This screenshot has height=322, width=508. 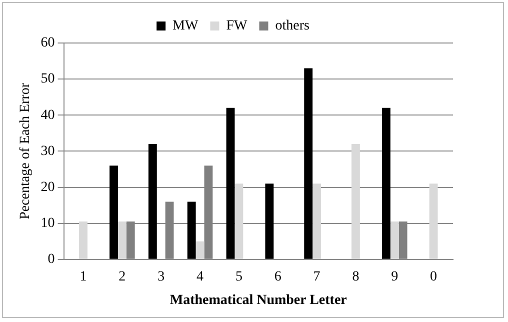 What do you see at coordinates (122, 276) in the screenshot?
I see `x-tick-label: 2` at bounding box center [122, 276].